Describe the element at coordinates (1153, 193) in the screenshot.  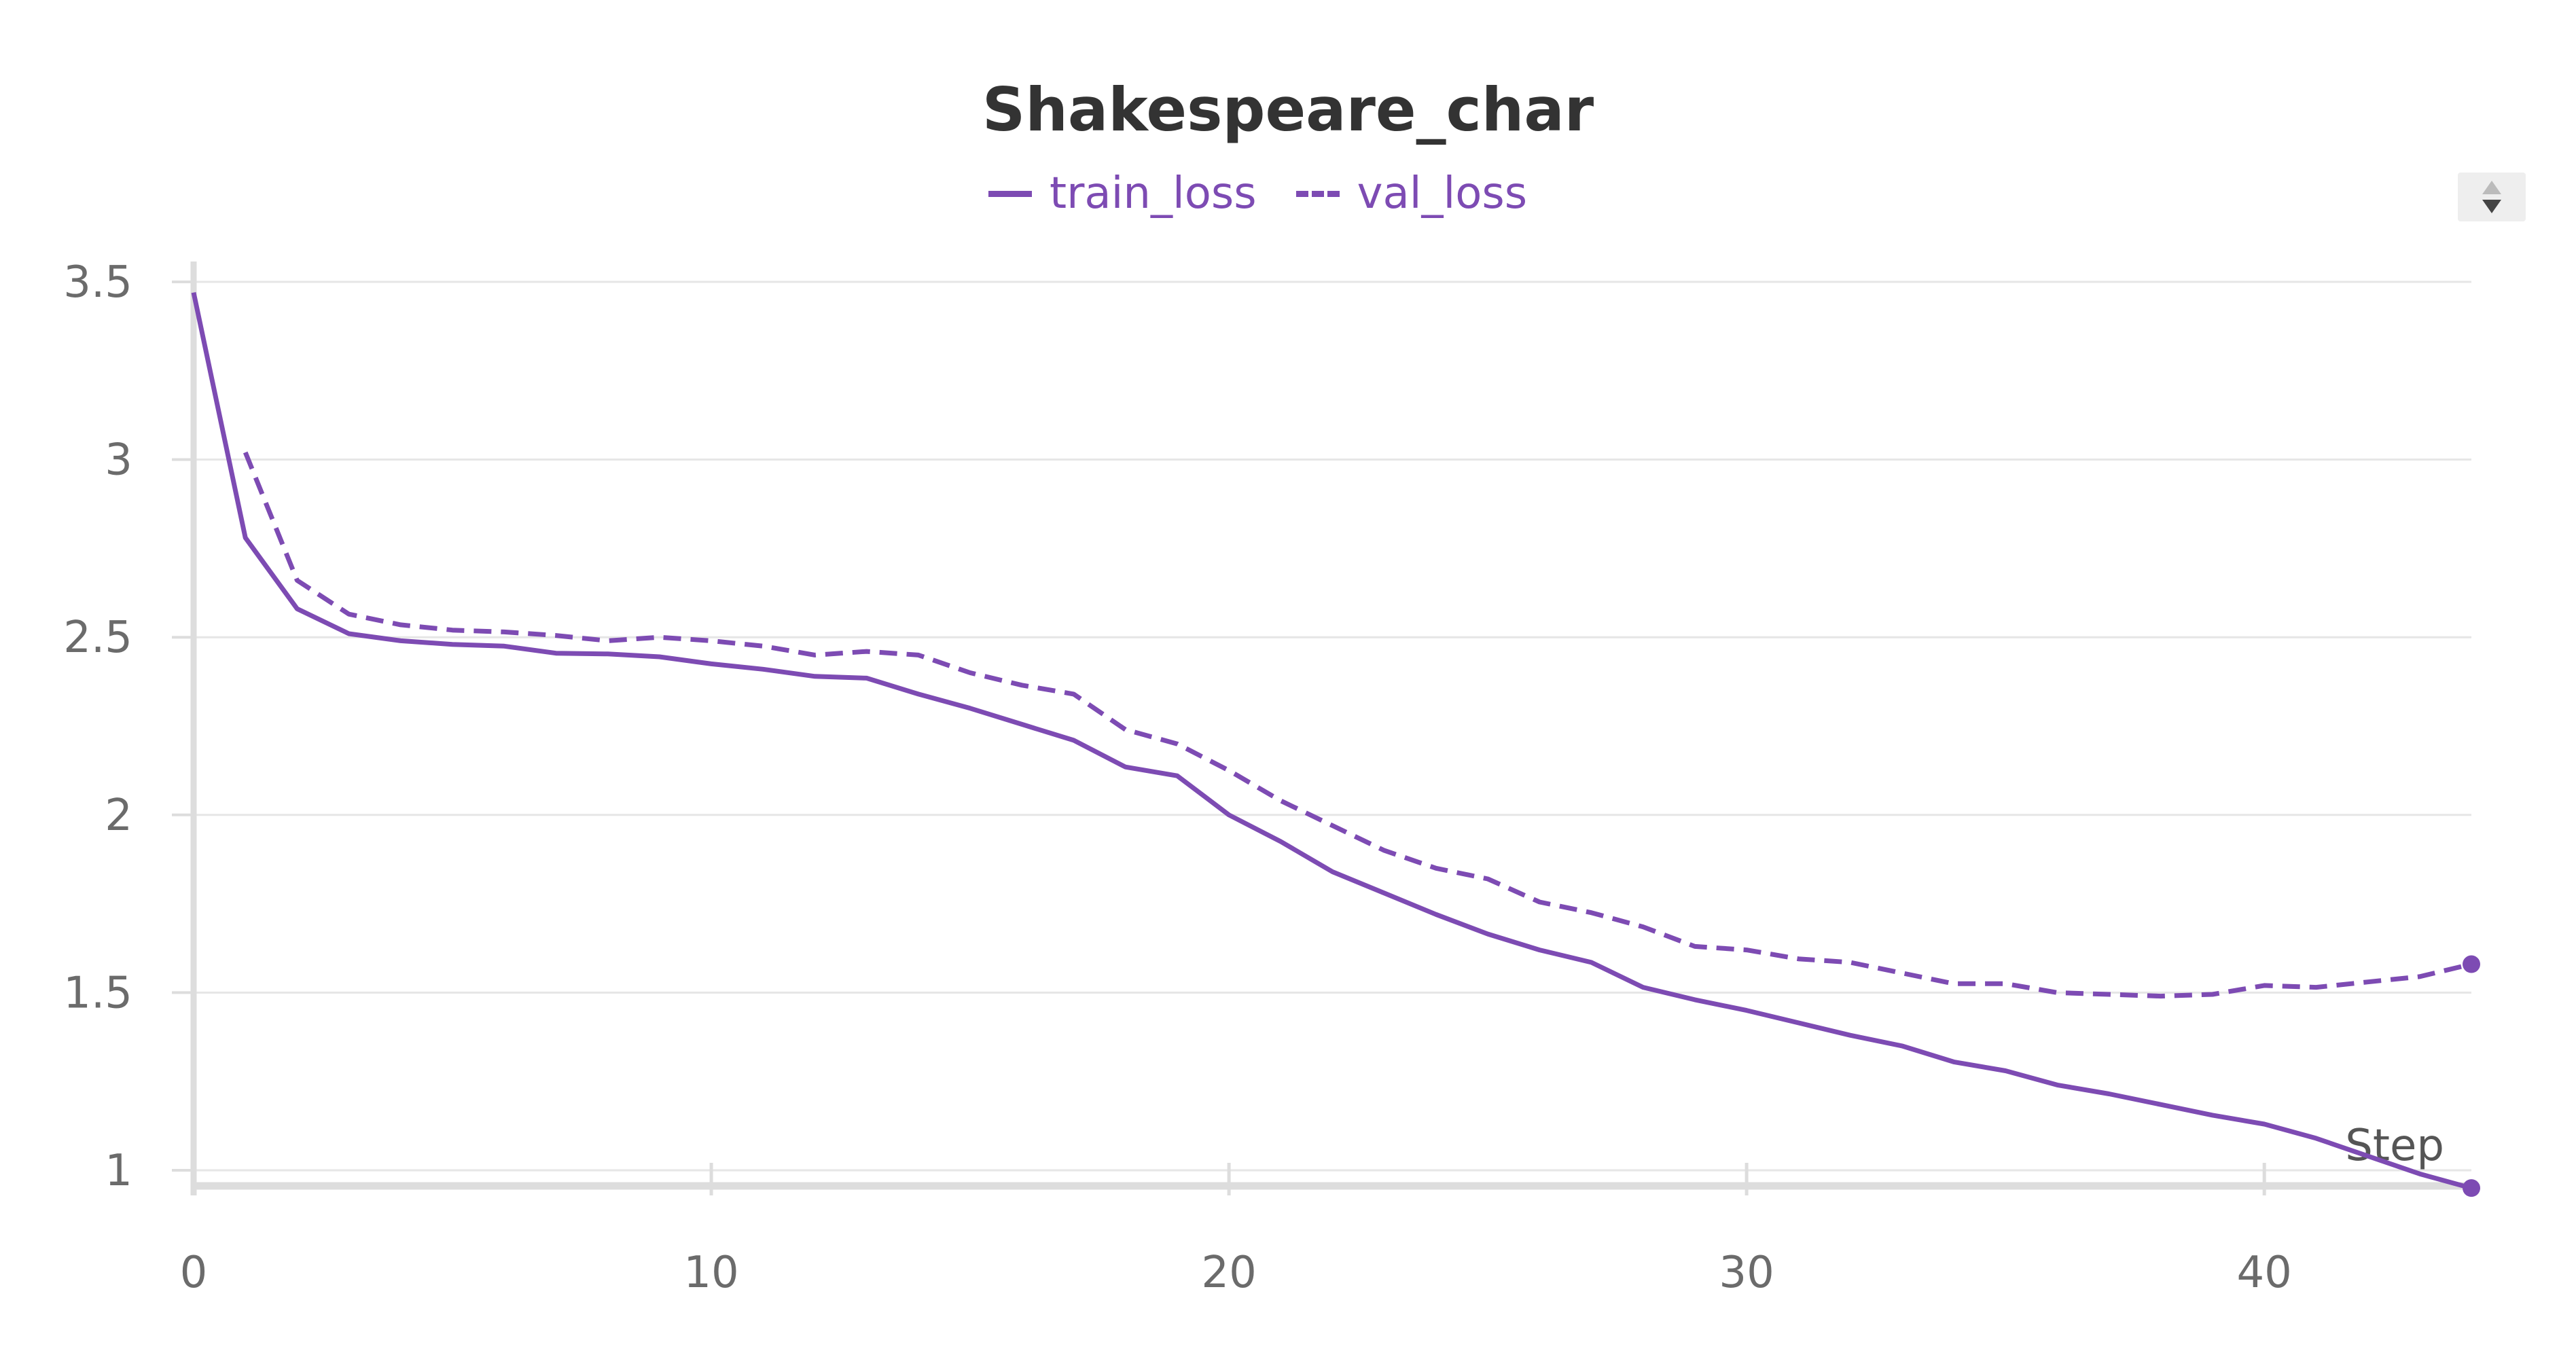
I see `legend-label-train-loss: train_loss` at that location.